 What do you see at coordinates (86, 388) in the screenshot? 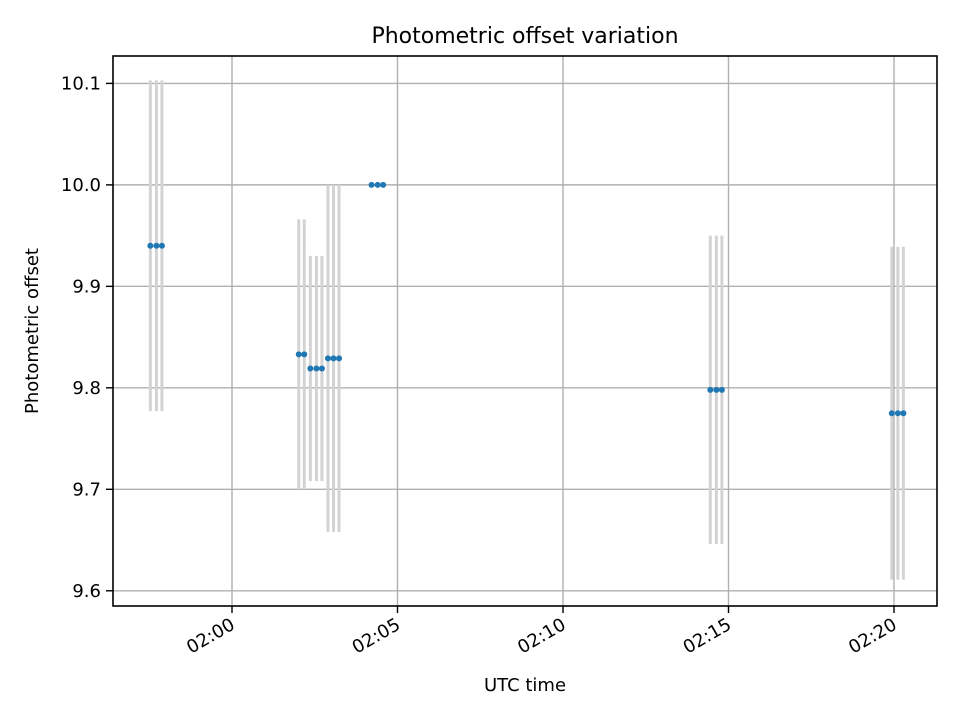
I see `y-tick-label: 9.8` at bounding box center [86, 388].